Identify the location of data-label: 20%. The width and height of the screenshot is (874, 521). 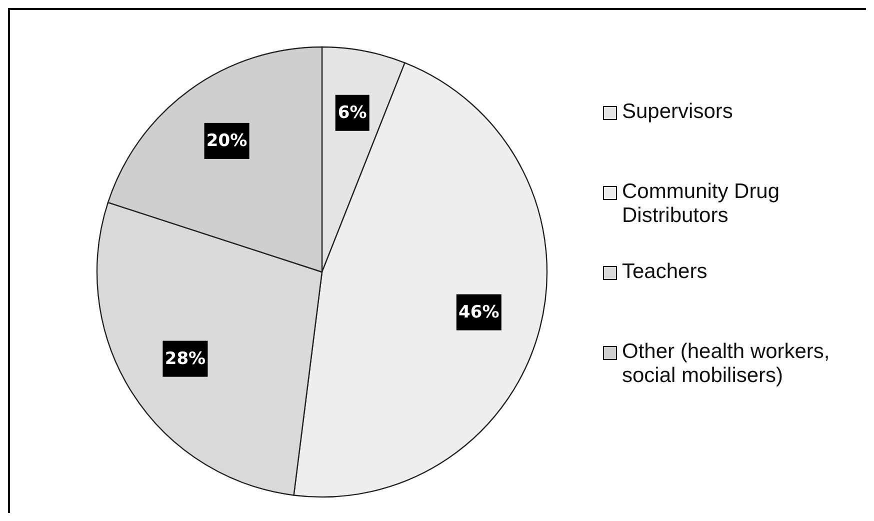
(227, 140).